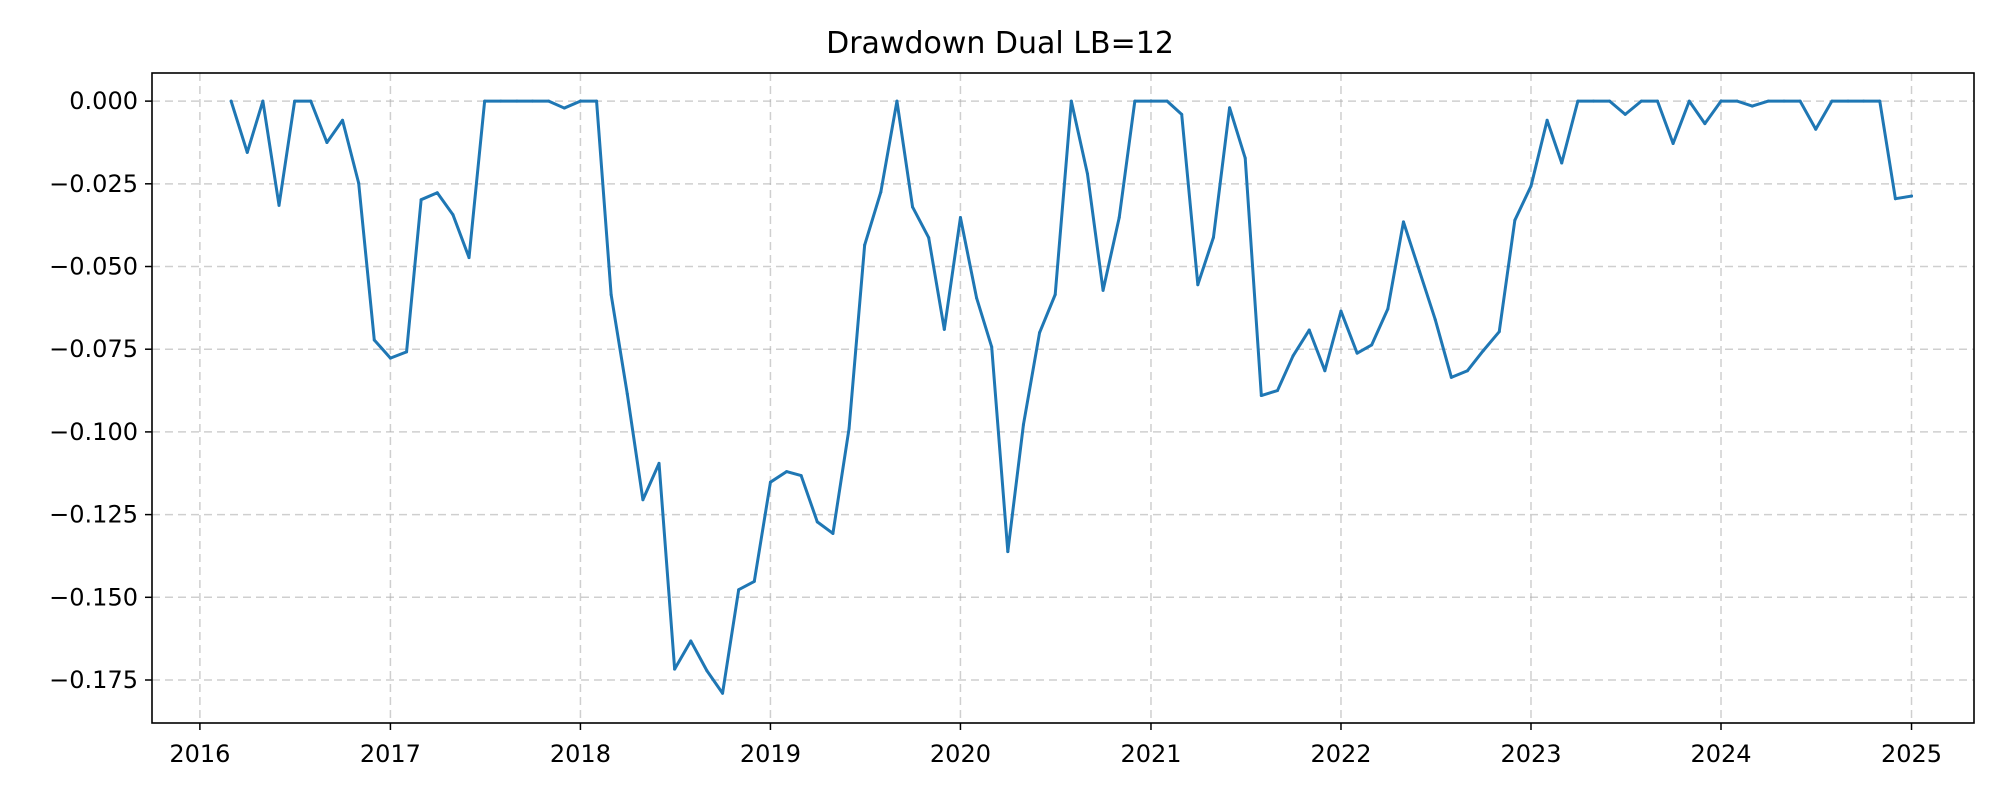 The height and width of the screenshot is (800, 2000). I want to click on x-tick-label: 2024, so click(1720, 754).